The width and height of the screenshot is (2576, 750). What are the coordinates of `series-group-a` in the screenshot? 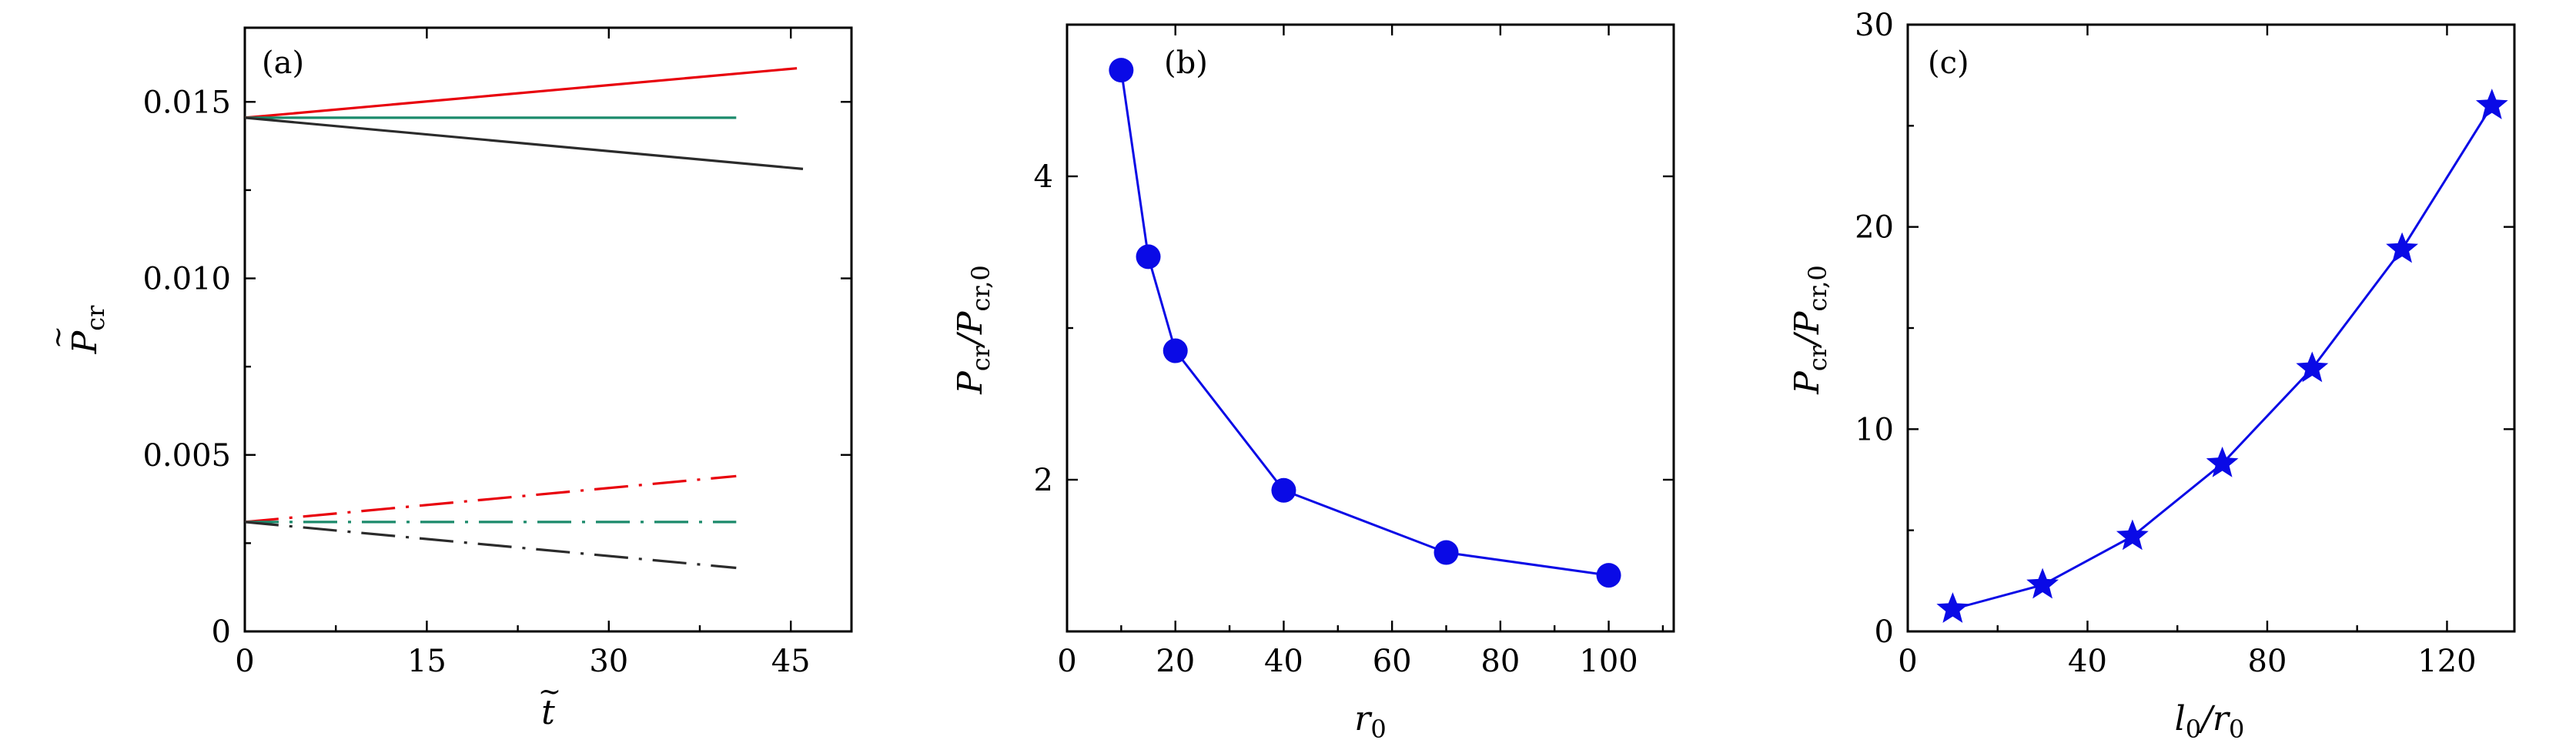 It's located at (524, 318).